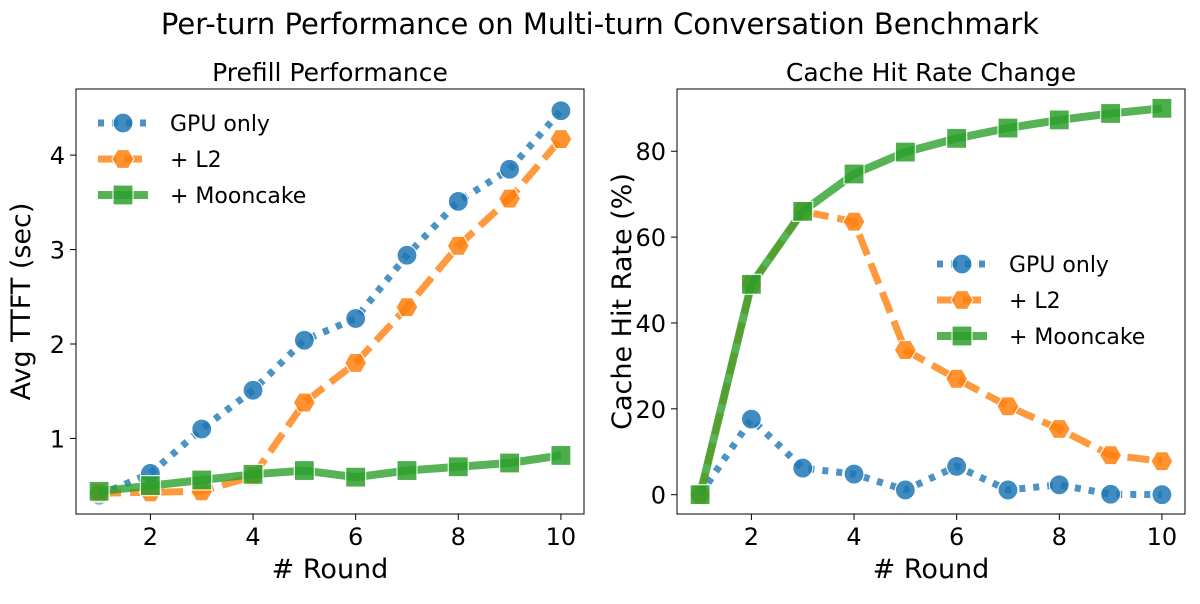  What do you see at coordinates (57, 439) in the screenshot?
I see `y-tick-label: 1` at bounding box center [57, 439].